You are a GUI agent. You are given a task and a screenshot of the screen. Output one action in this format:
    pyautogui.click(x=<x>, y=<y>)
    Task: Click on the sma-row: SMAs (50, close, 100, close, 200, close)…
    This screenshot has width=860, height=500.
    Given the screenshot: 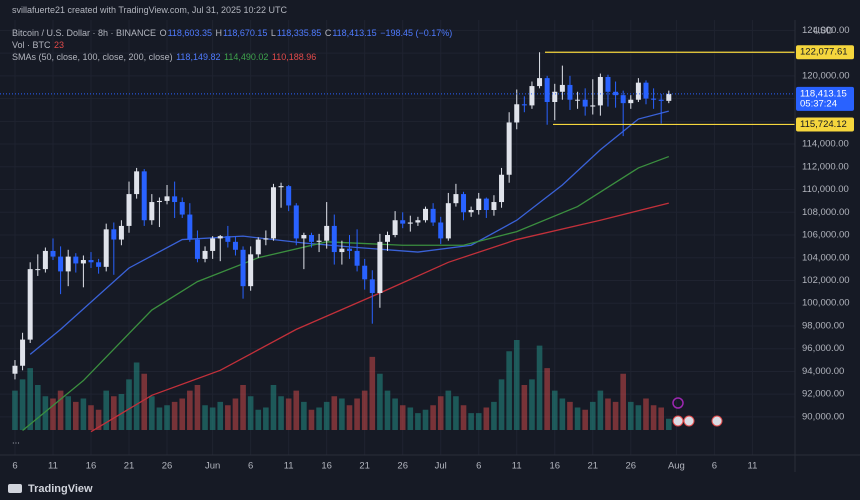 What is the action you would take?
    pyautogui.click(x=164, y=57)
    